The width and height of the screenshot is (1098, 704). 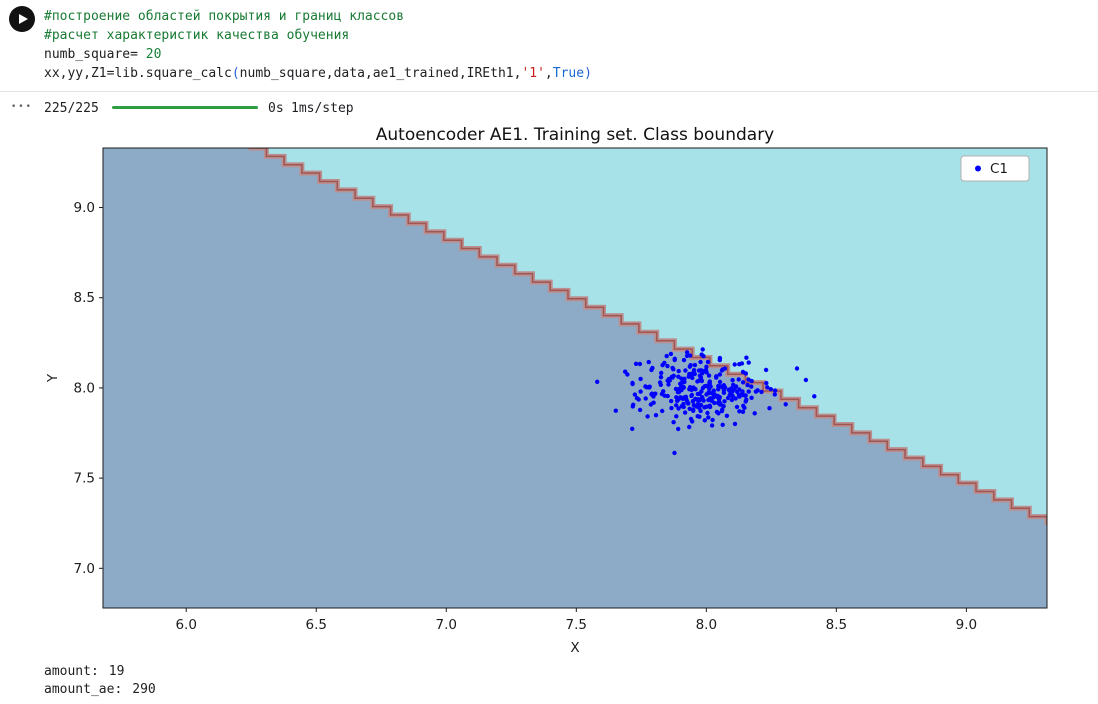 I want to click on code-token: ,, so click(x=548, y=73).